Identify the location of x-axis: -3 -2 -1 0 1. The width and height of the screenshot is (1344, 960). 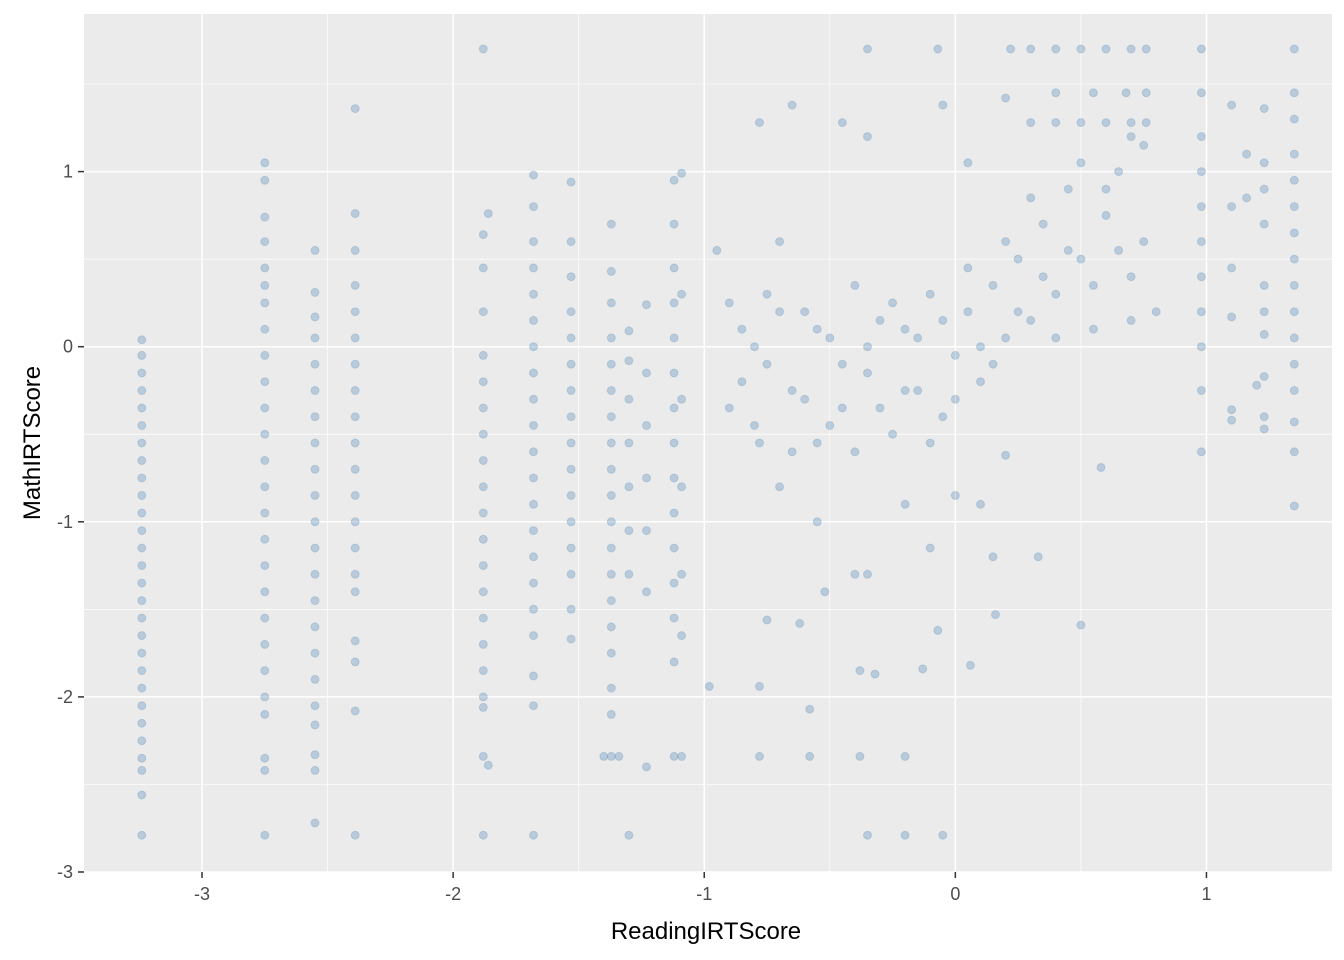
(702, 888).